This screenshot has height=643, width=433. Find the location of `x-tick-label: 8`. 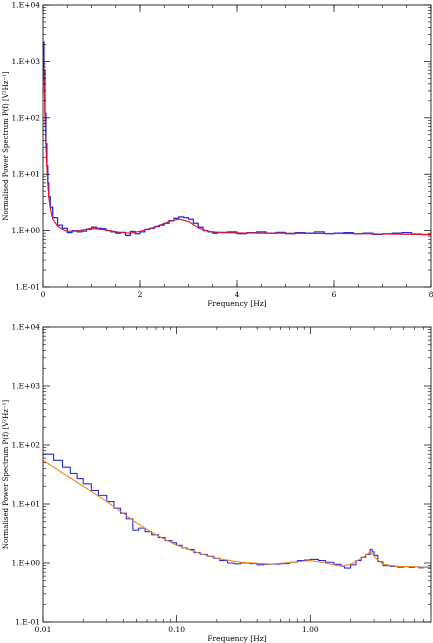

x-tick-label: 8 is located at coordinates (431, 294).